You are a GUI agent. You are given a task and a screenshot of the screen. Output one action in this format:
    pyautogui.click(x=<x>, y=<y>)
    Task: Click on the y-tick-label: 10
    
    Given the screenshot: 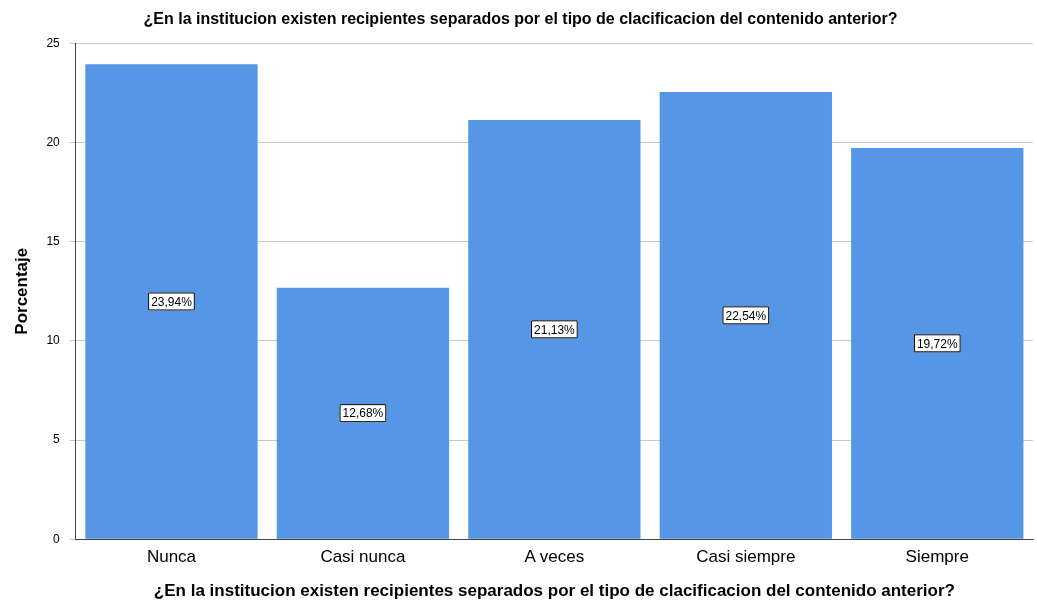 What is the action you would take?
    pyautogui.click(x=53, y=340)
    